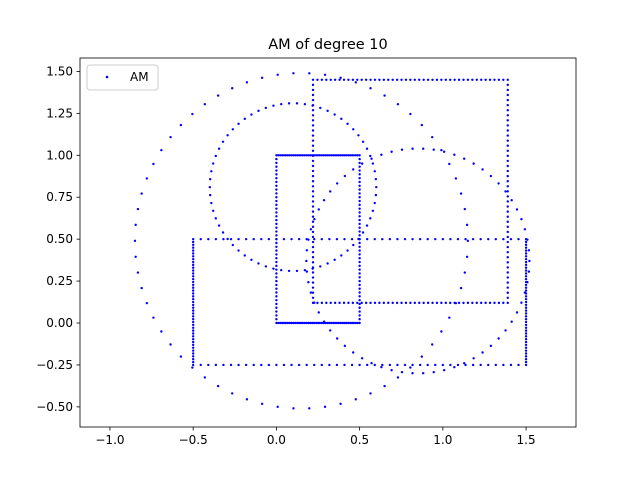 The image size is (640, 480). I want to click on y-tick-label: −0.25, so click(54, 365).